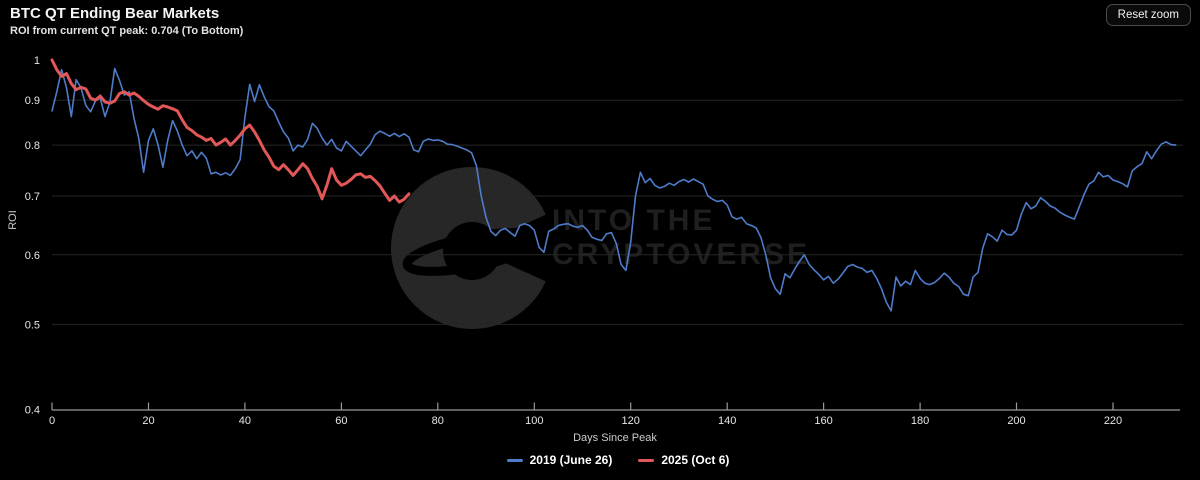  Describe the element at coordinates (631, 421) in the screenshot. I see `svg-text: 120` at that location.